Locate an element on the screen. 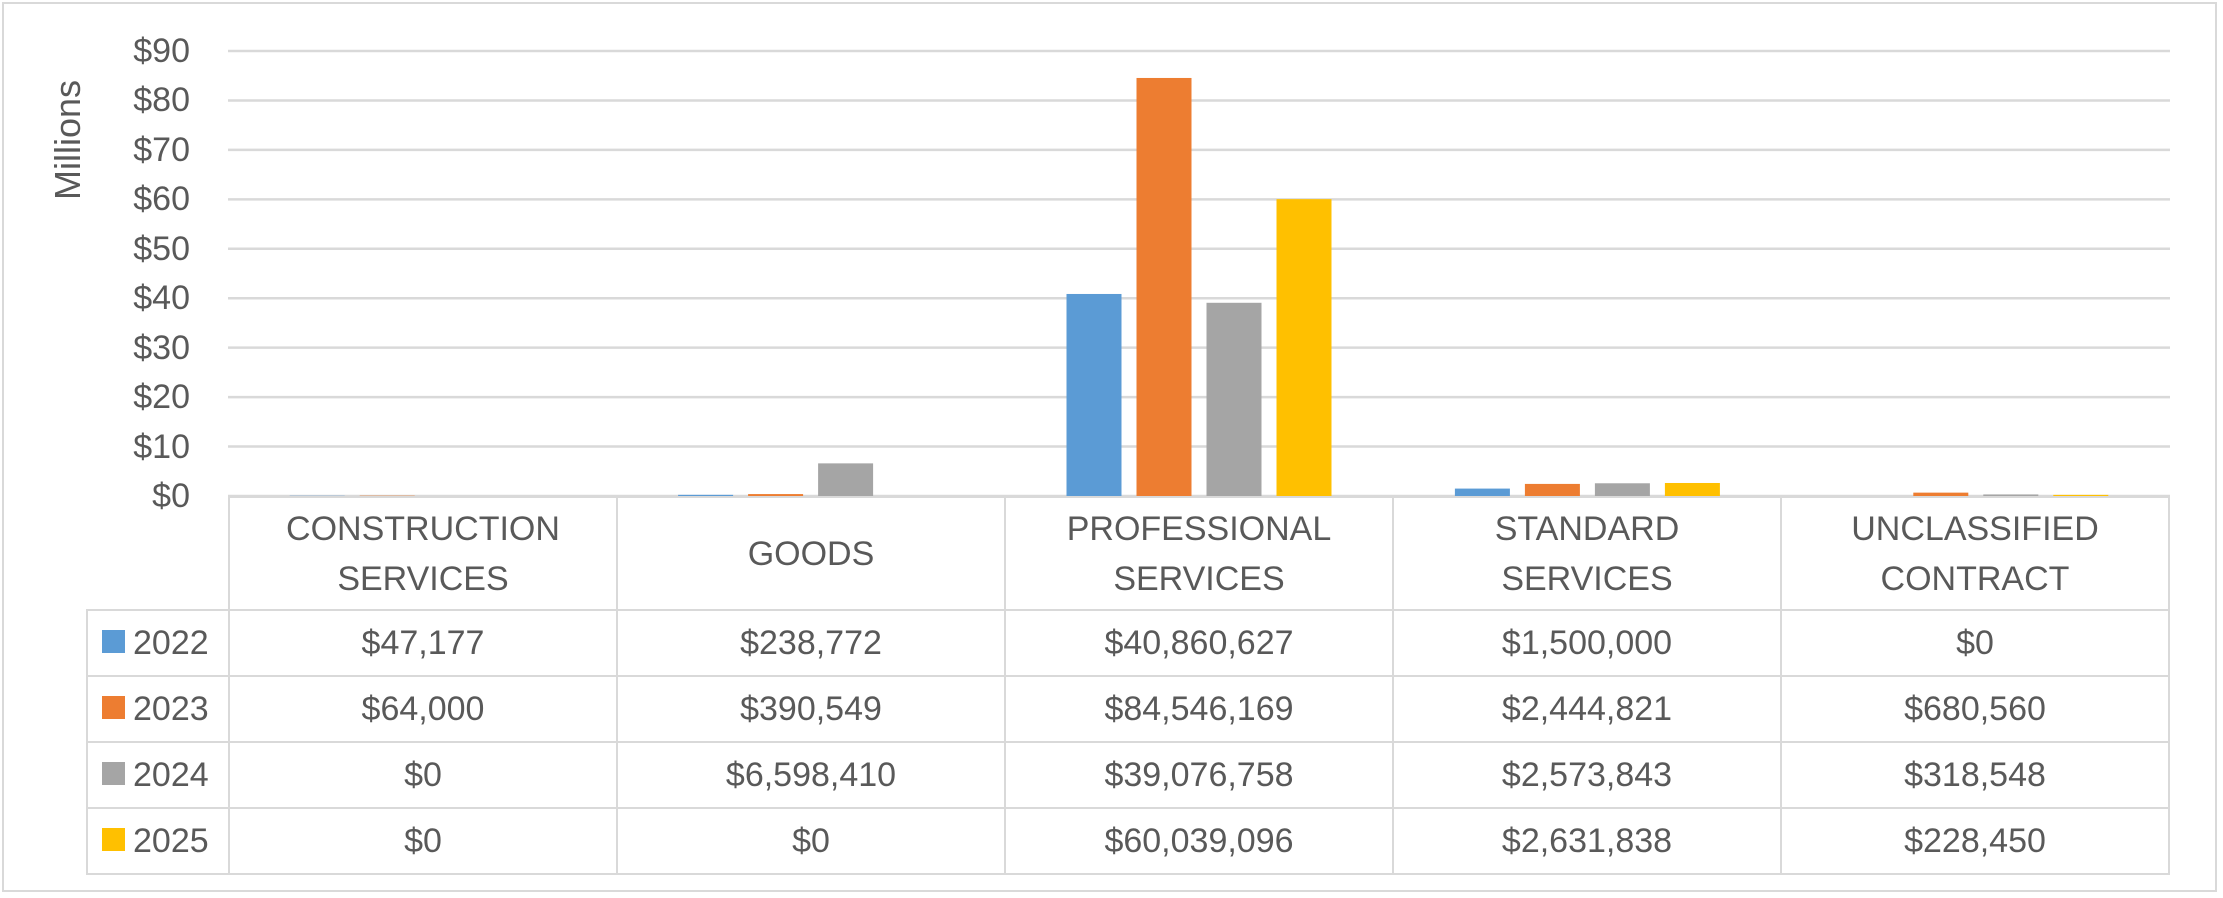  data-label: $6,598,410 is located at coordinates (811, 775).